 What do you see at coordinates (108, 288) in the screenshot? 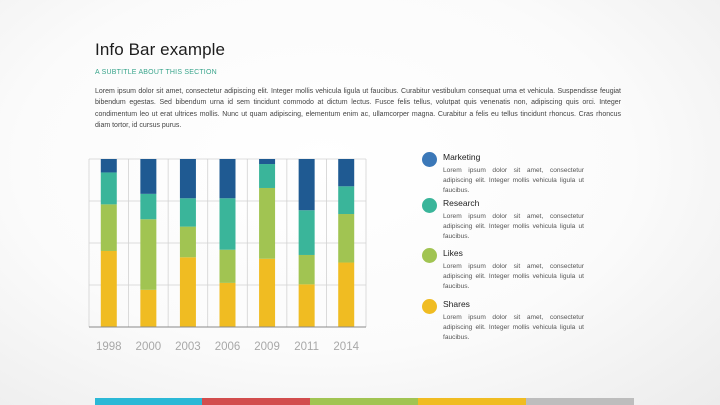
I see `bar-shares-1998` at bounding box center [108, 288].